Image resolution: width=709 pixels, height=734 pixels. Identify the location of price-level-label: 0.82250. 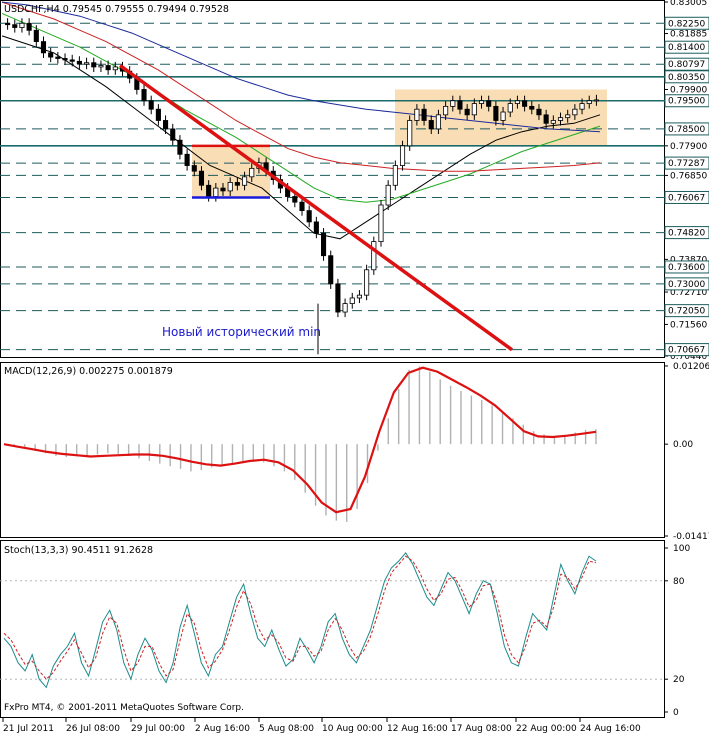
(686, 24).